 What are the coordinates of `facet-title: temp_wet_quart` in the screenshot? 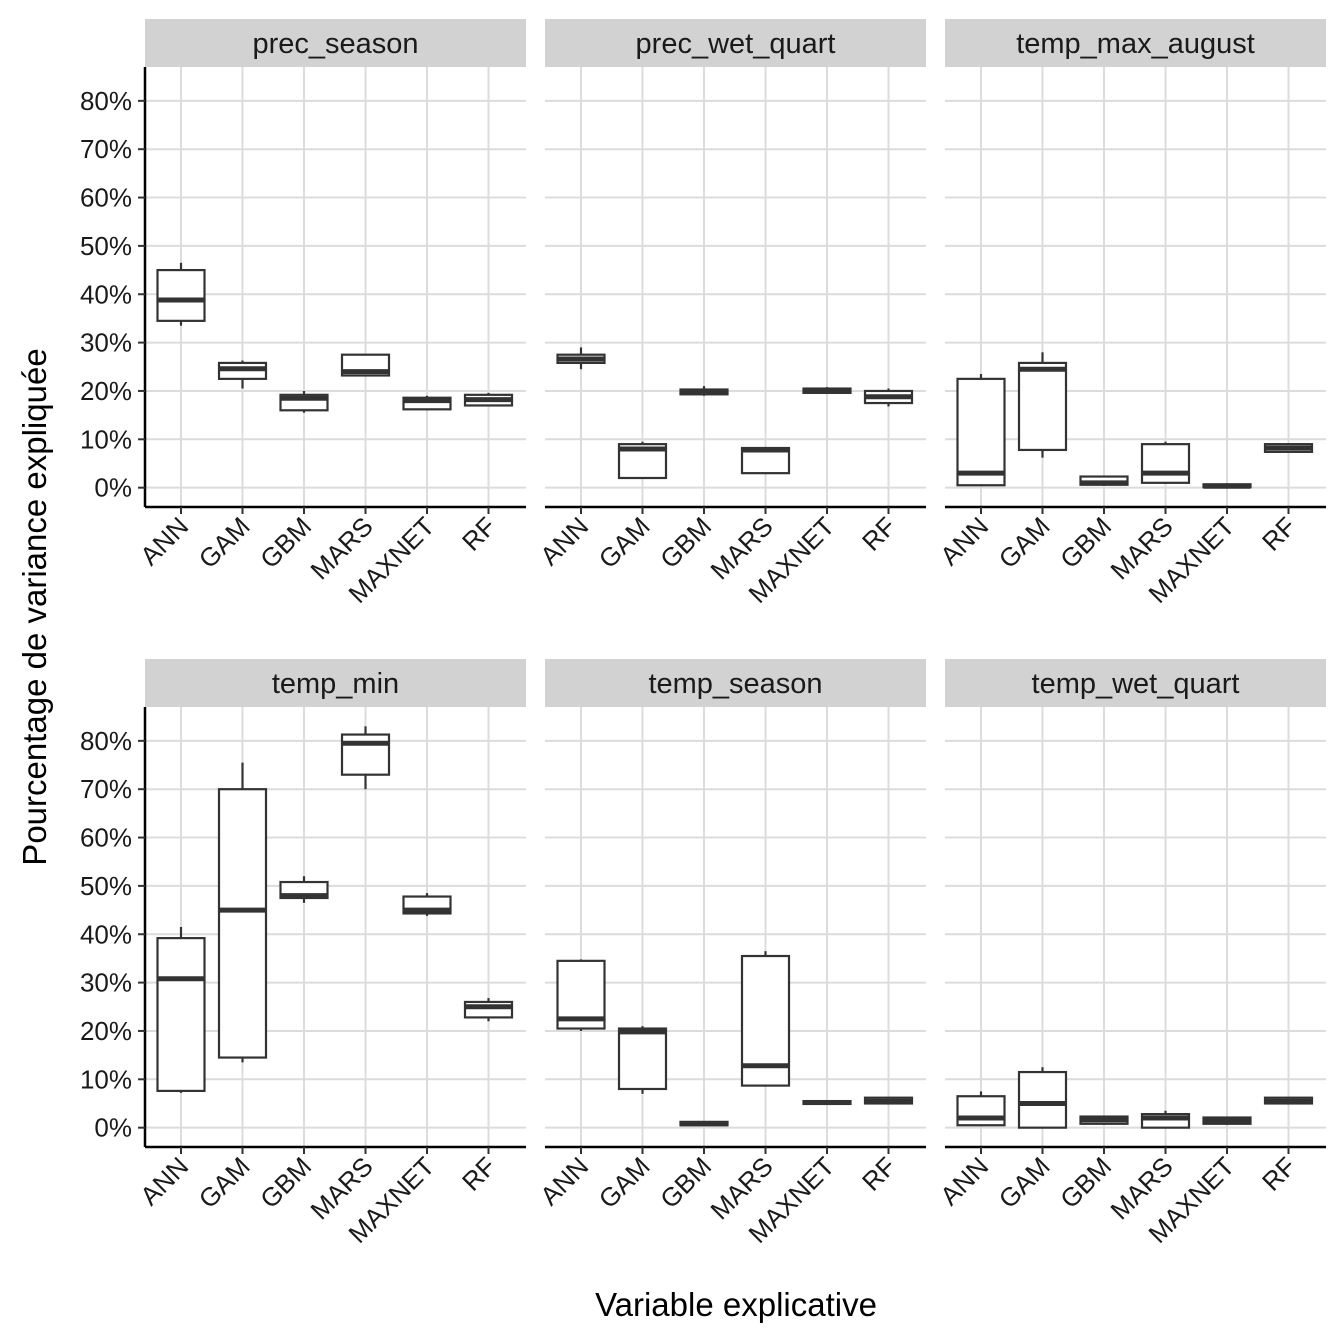 It's located at (1136, 684).